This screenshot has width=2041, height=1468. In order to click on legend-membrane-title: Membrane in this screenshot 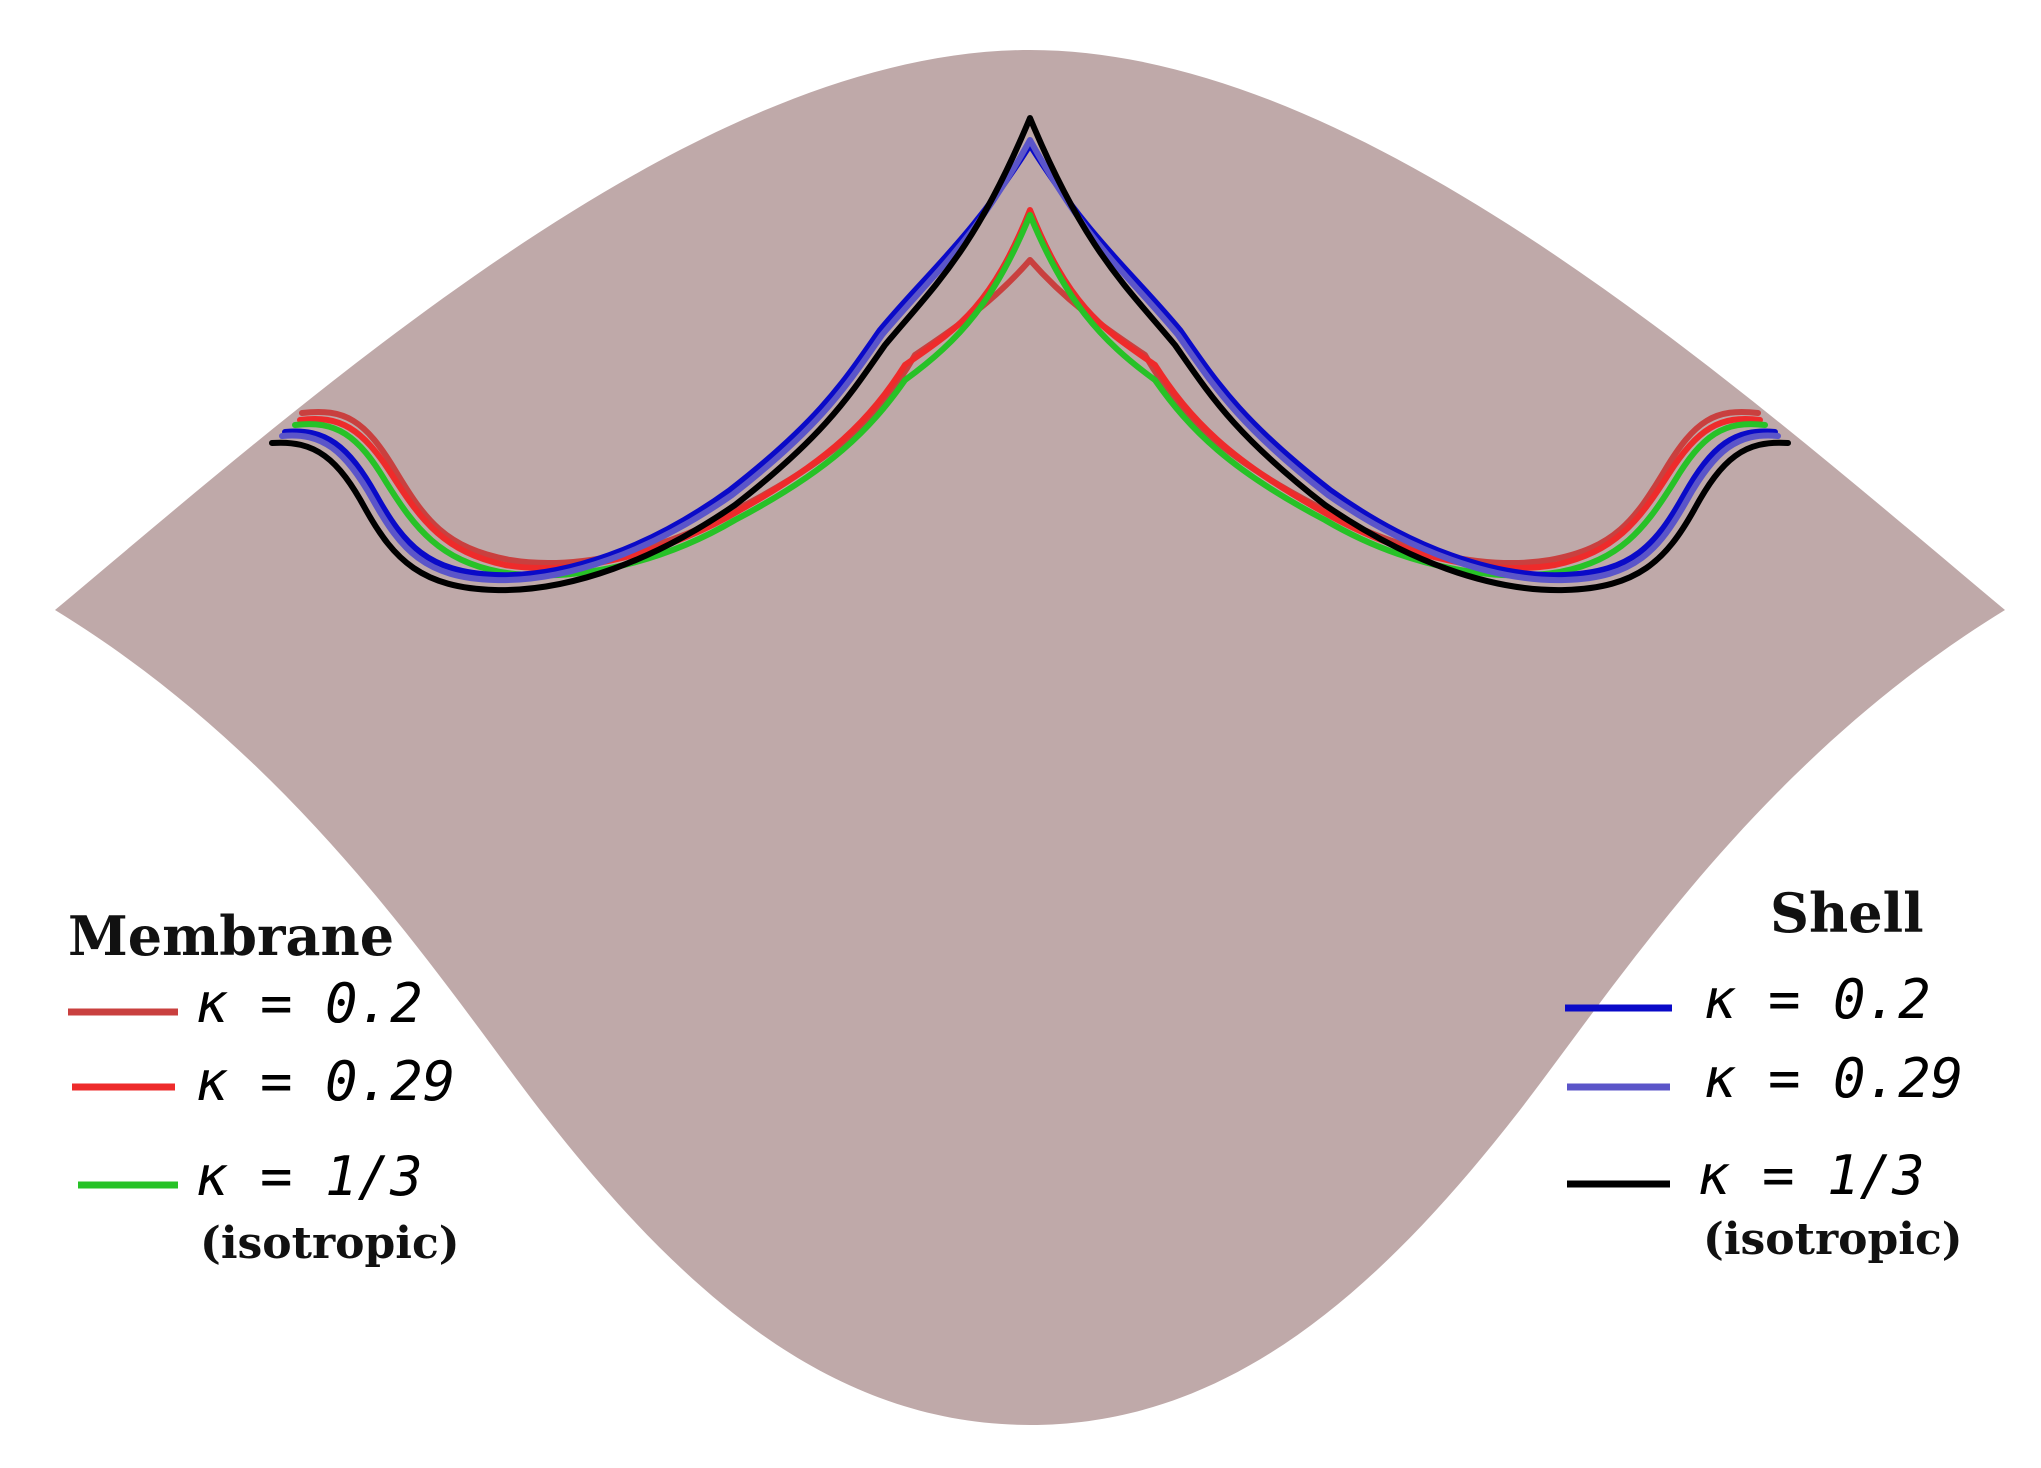, I will do `click(231, 936)`.